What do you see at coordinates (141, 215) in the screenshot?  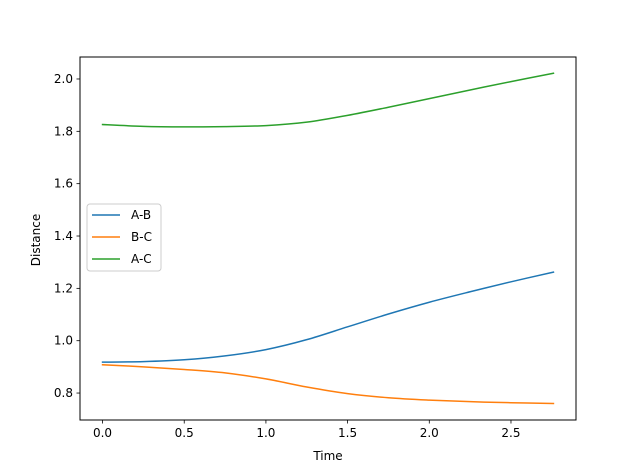 I see `legend-label-0: A-B` at bounding box center [141, 215].